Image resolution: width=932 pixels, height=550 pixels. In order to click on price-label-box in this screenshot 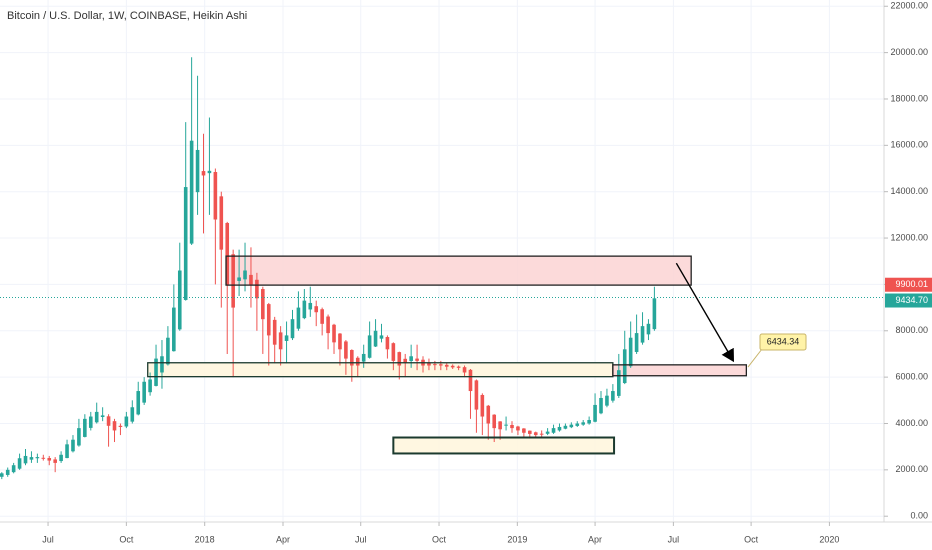, I will do `click(908, 284)`.